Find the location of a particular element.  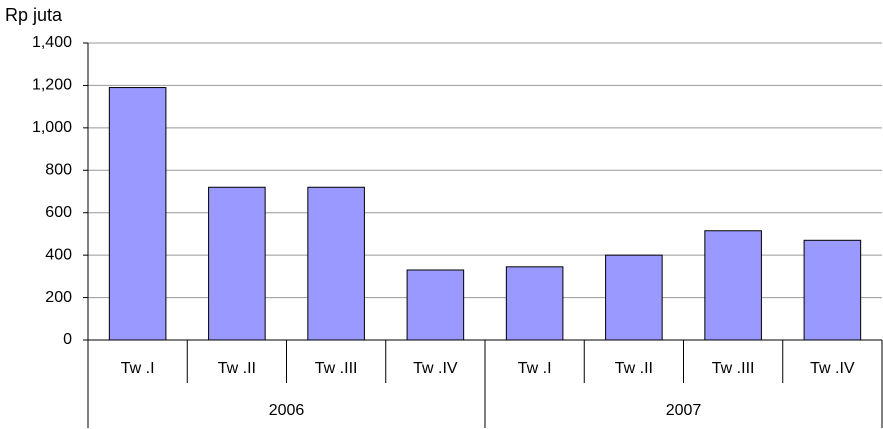

y-tick-label: 1,000 is located at coordinates (52, 127).